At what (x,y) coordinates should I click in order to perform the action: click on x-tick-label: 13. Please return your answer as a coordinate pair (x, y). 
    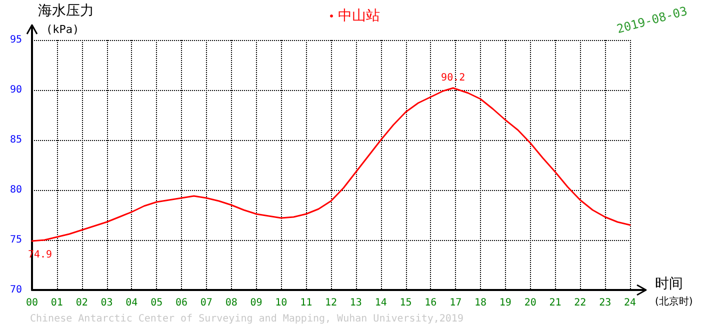
    Looking at the image, I should click on (356, 303).